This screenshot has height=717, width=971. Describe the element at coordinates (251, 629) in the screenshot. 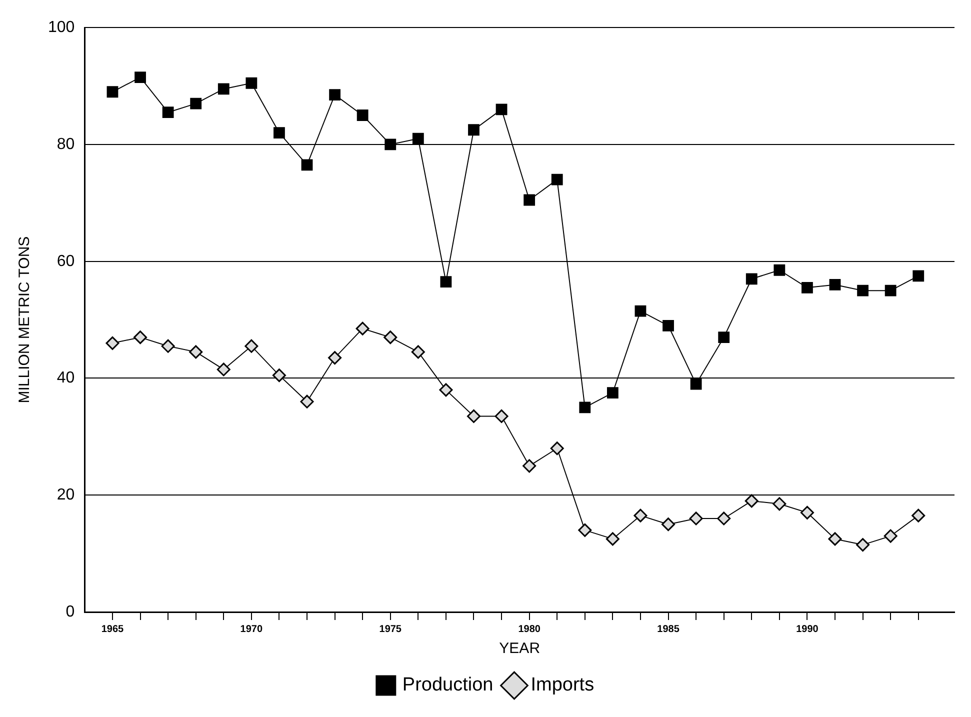

I see `x-tick-label: 1970` at that location.